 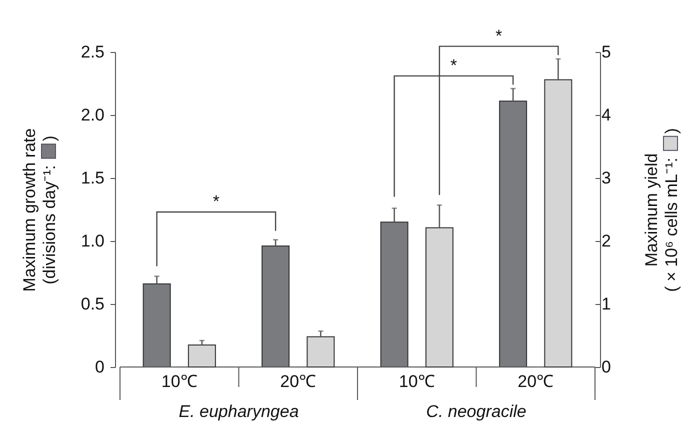 I want to click on y-tick-label: 2.5, so click(x=92, y=52).